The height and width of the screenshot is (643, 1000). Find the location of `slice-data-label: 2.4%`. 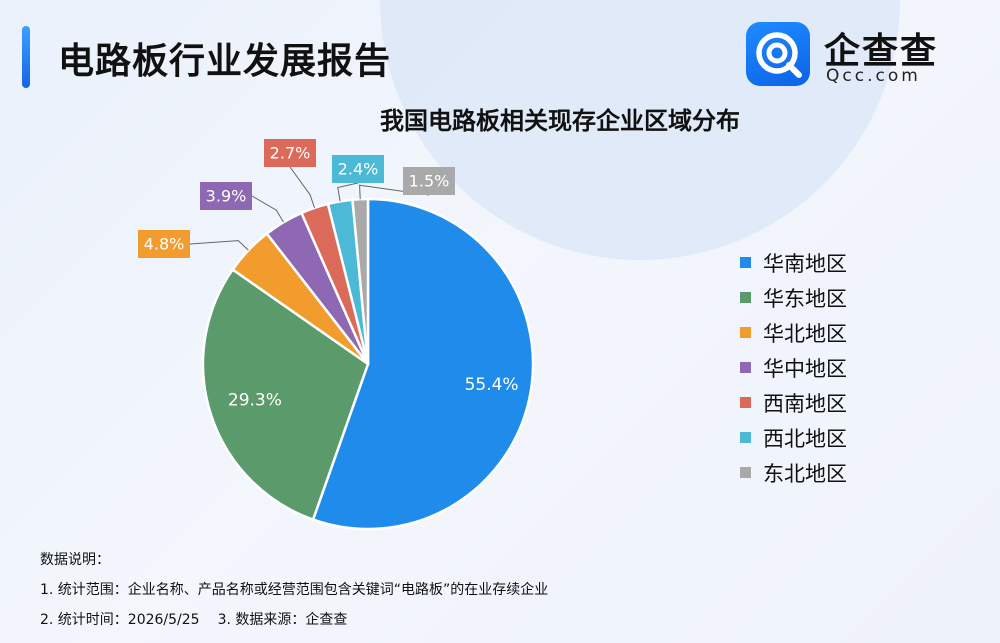

slice-data-label: 2.4% is located at coordinates (358, 169).